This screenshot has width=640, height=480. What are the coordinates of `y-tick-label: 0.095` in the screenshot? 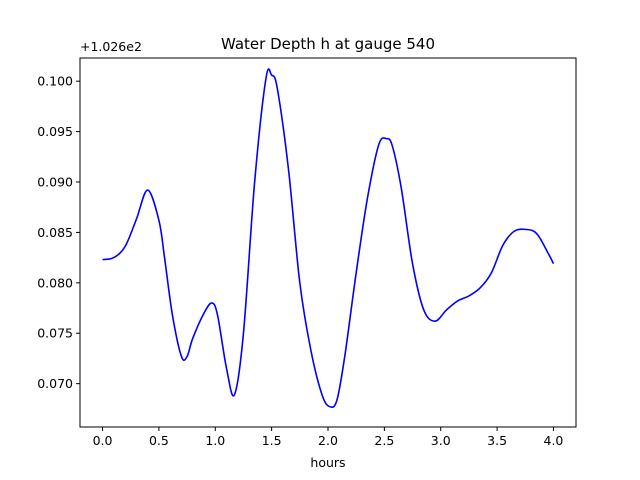 It's located at (55, 131).